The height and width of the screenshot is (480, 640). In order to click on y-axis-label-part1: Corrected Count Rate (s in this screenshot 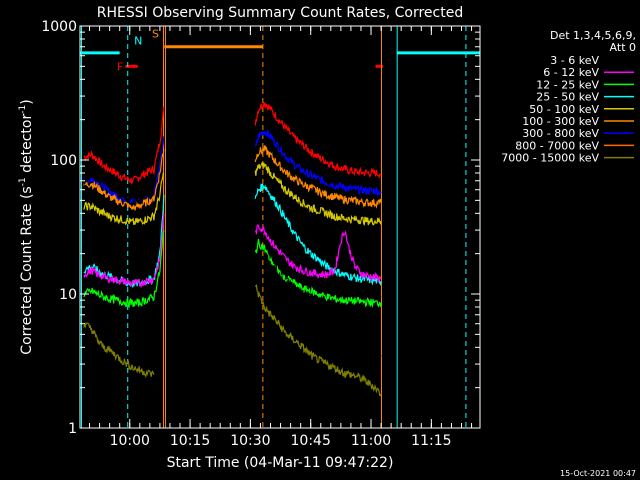, I will do `click(27, 270)`.